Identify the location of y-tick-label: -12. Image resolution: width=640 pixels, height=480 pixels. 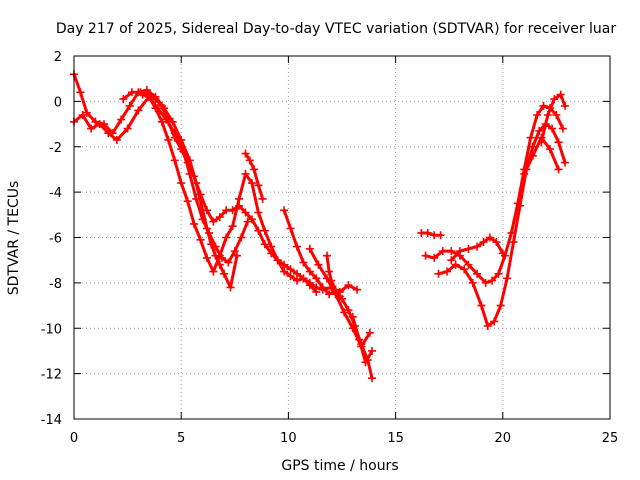
(51, 375).